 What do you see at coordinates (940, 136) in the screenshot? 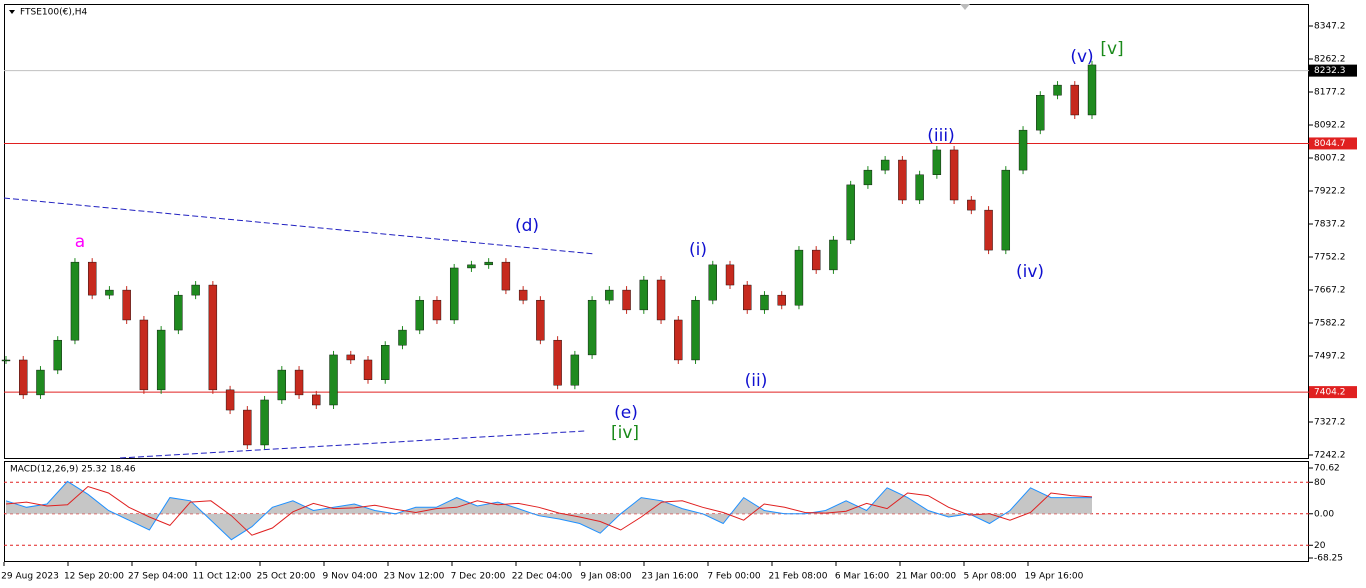
I see `wave-label: (iii)` at bounding box center [940, 136].